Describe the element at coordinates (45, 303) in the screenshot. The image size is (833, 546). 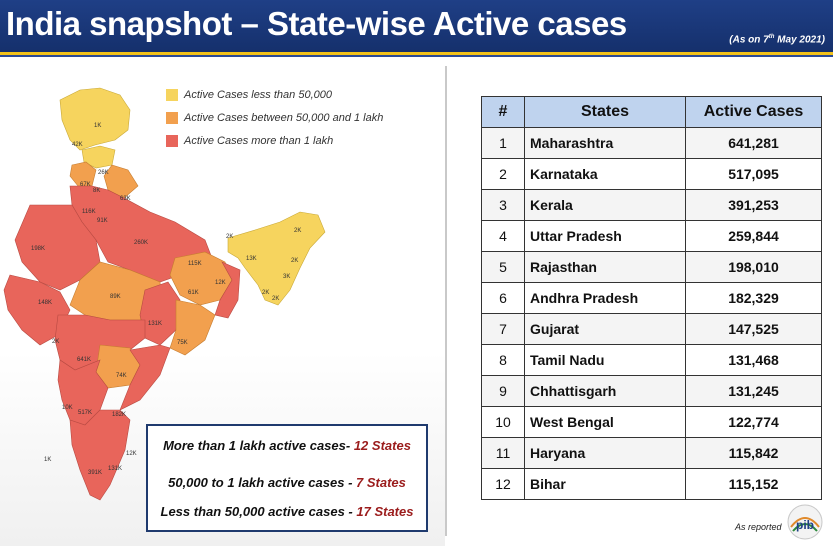
I see `svg-text: 148K` at that location.